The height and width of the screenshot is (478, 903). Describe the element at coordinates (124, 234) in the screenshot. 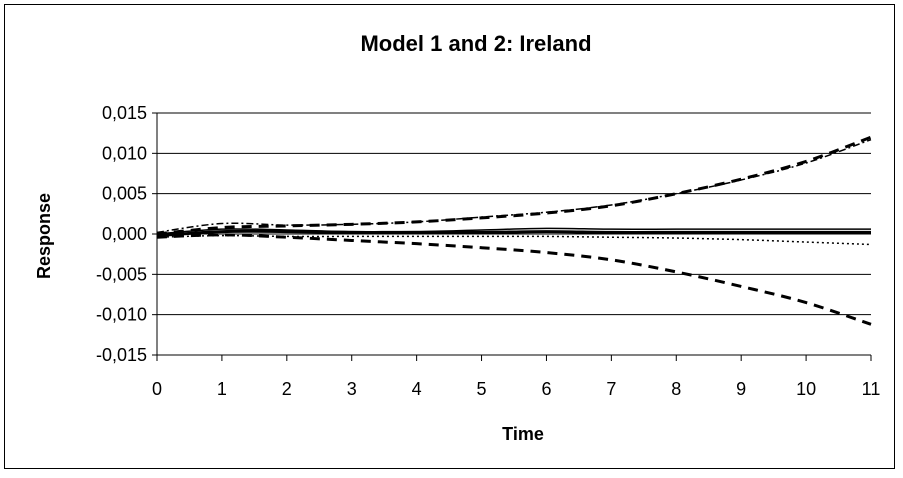

I see `y-tick-label-3: 0,000` at that location.